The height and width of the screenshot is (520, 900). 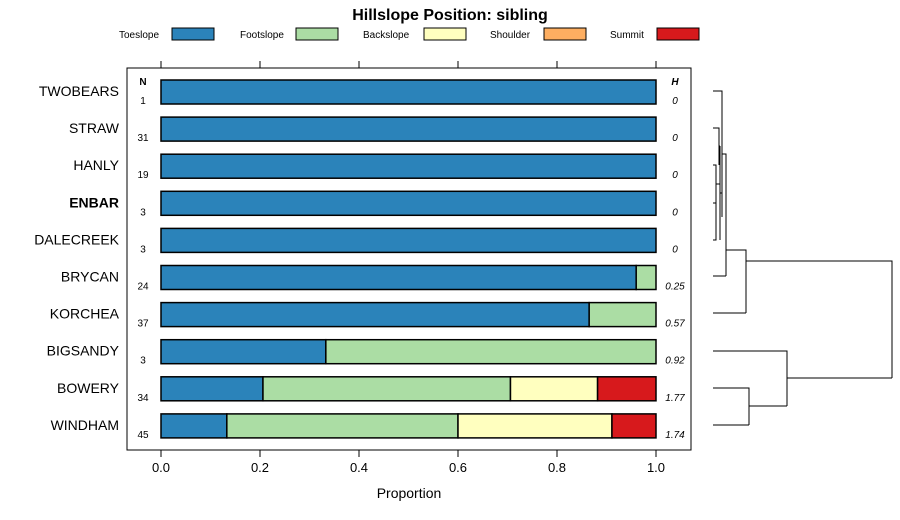 What do you see at coordinates (386, 35) in the screenshot?
I see `legend-label: Backslope` at bounding box center [386, 35].